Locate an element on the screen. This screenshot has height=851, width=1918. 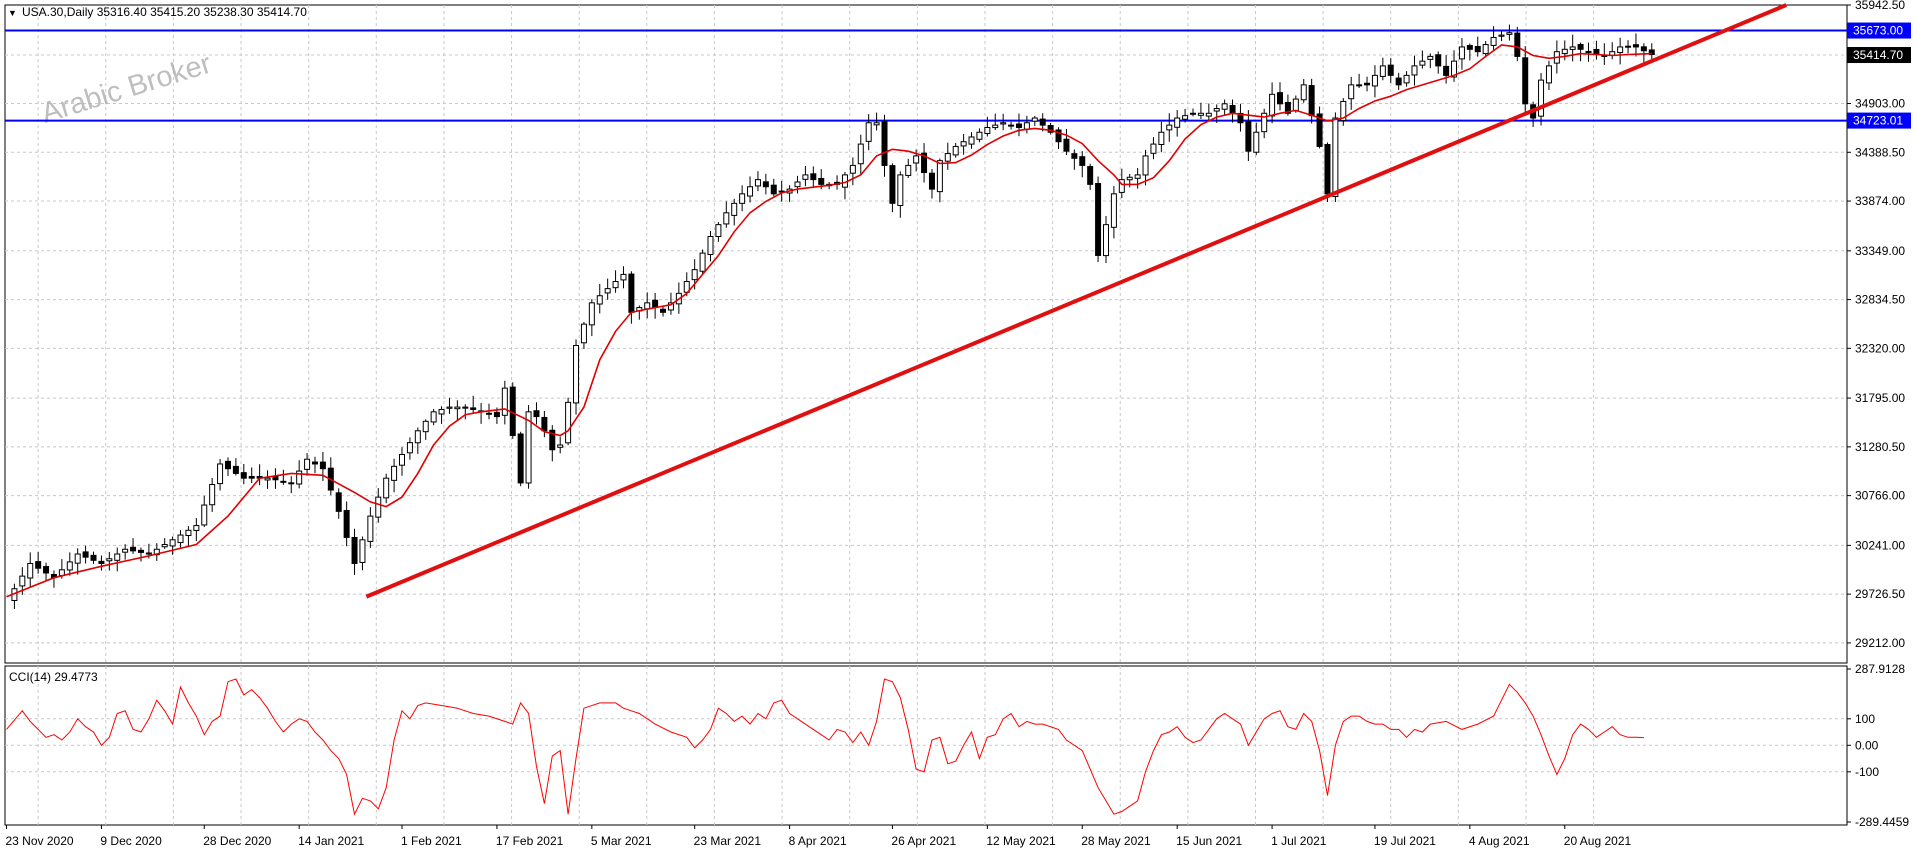
time-tick-label: 28 Dec 2020 is located at coordinates (237, 841).